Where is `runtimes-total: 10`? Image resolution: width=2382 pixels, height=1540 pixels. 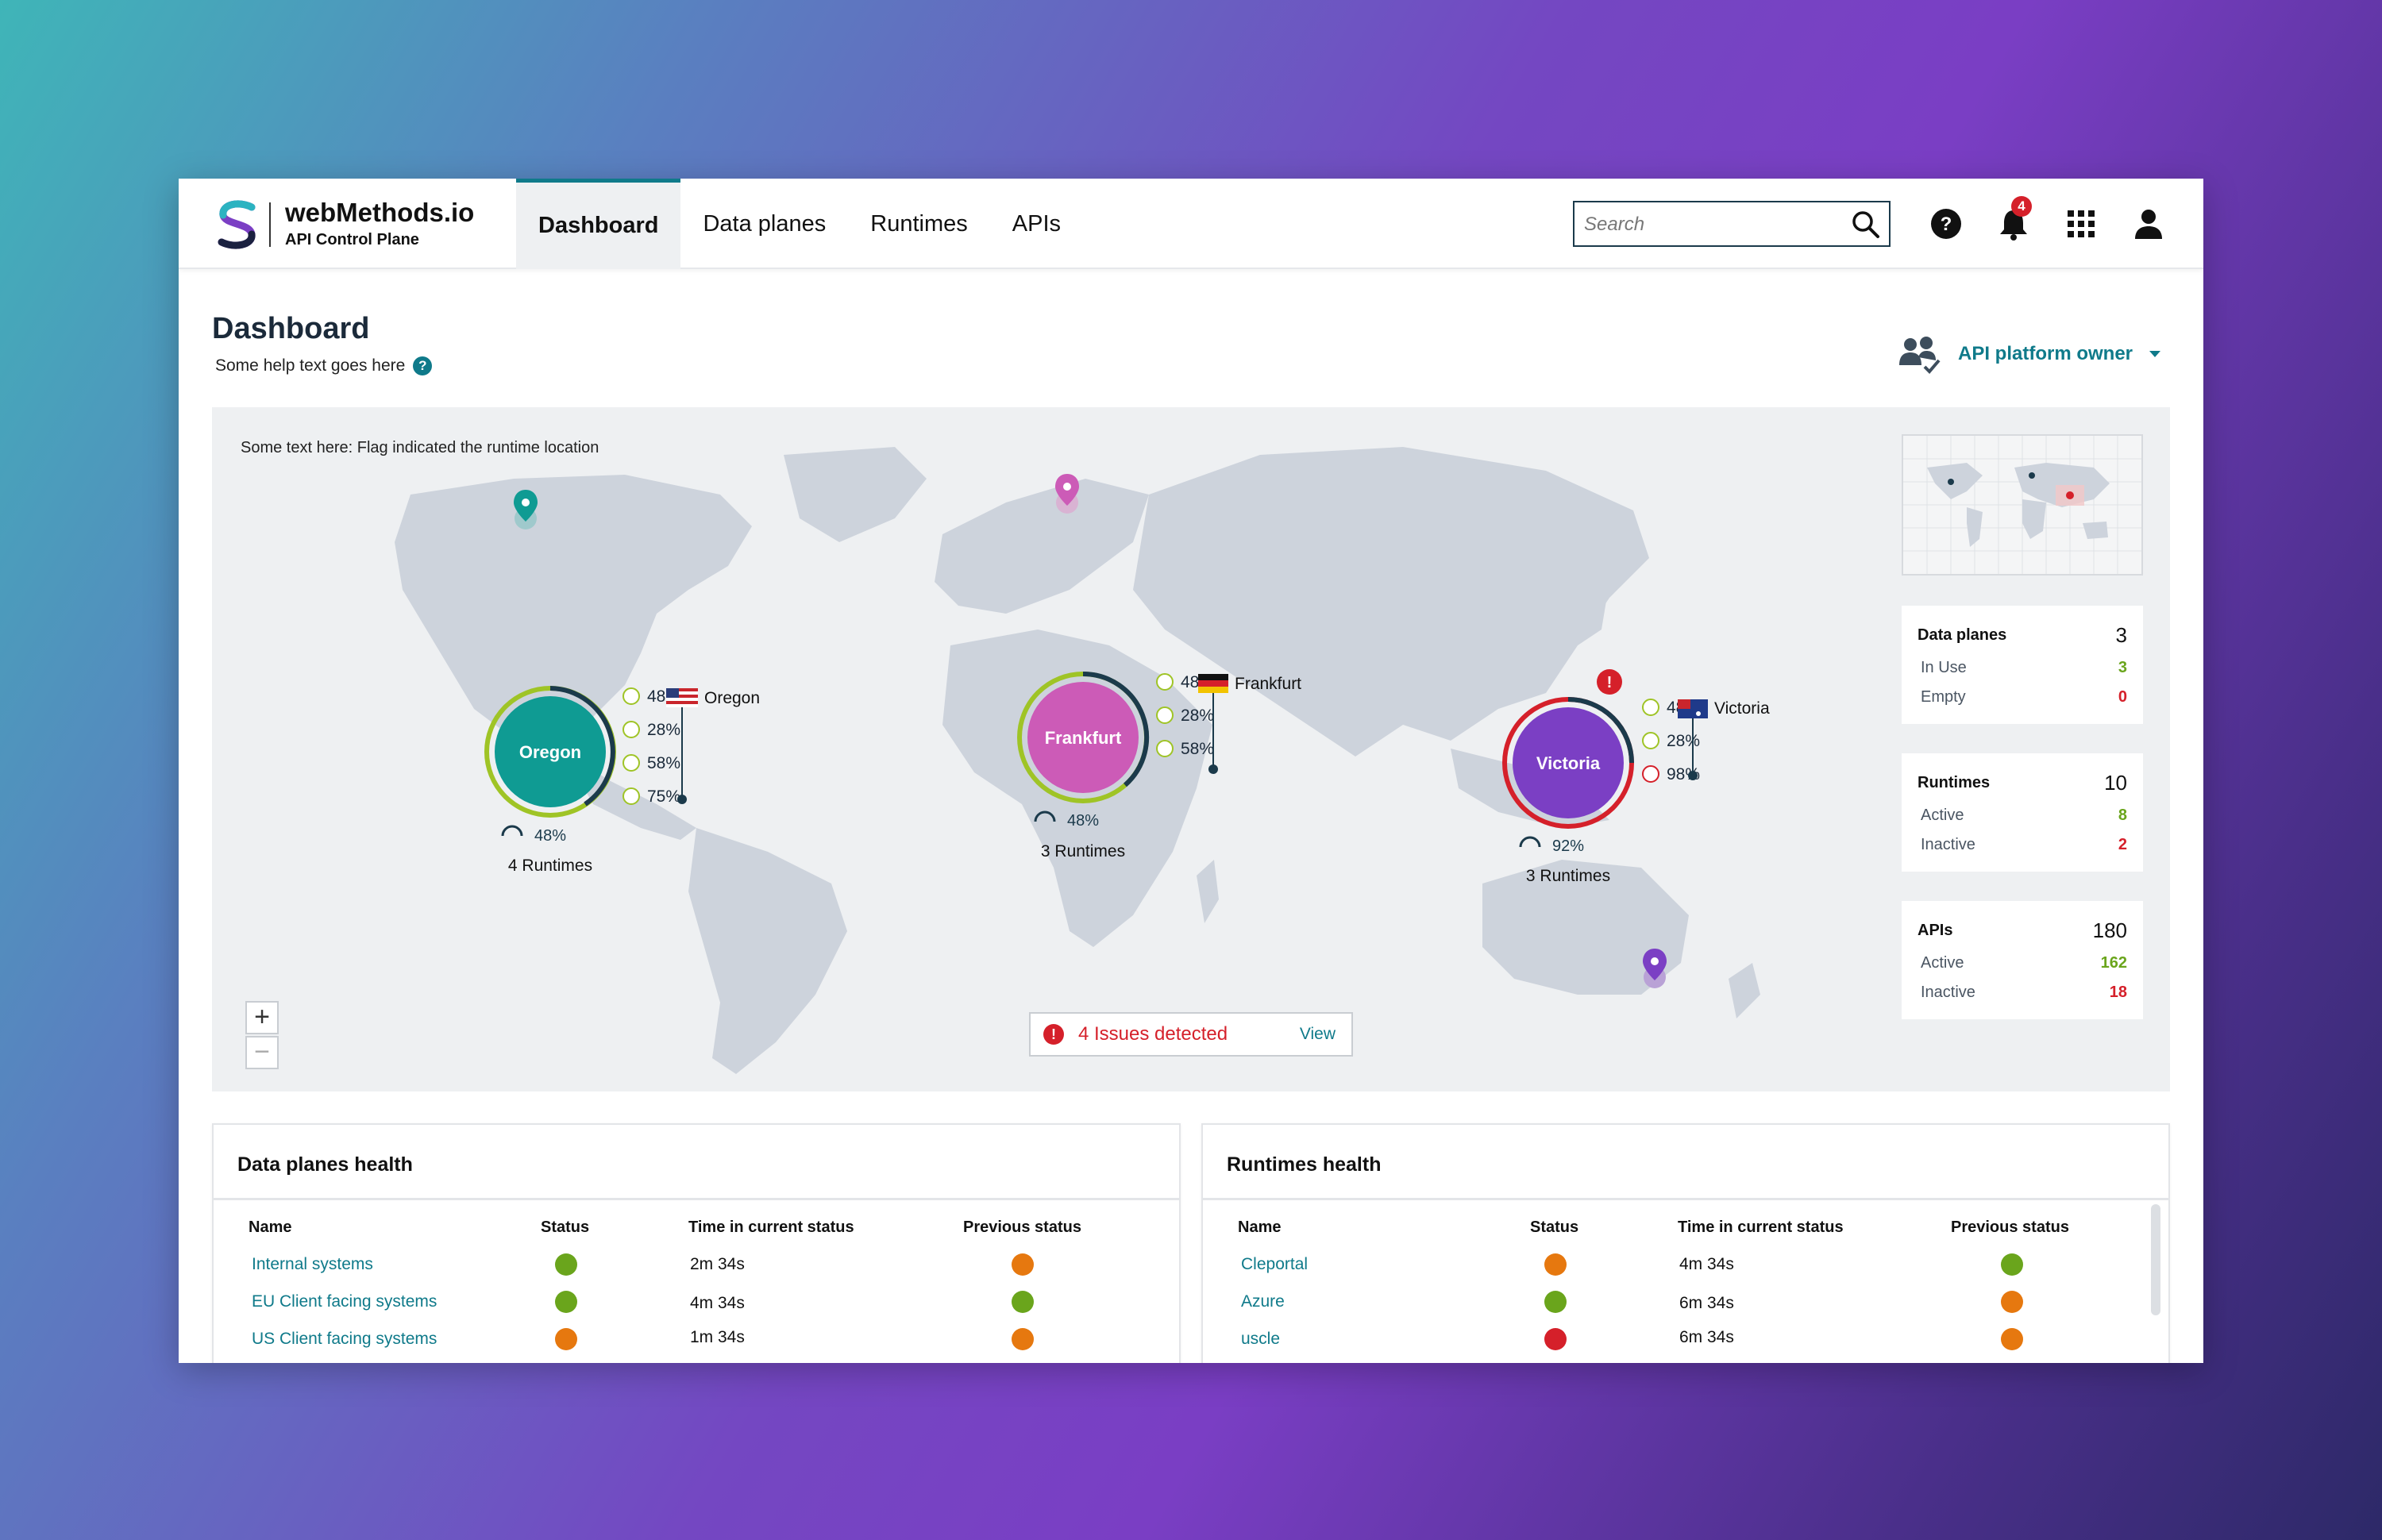 runtimes-total: 10 is located at coordinates (2115, 783).